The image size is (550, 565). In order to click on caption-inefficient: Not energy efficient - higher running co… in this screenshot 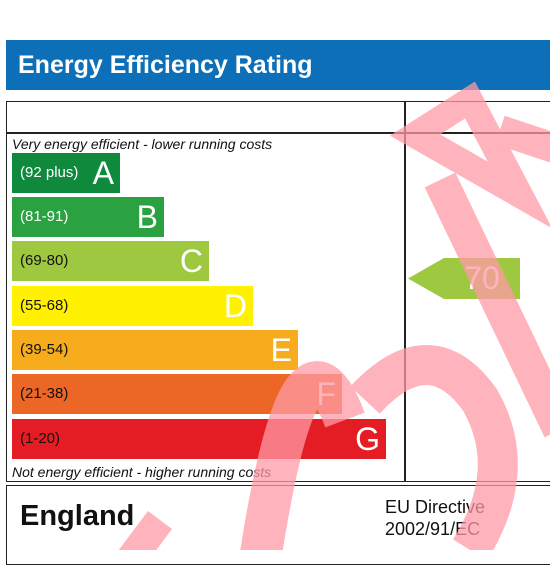, I will do `click(142, 472)`.